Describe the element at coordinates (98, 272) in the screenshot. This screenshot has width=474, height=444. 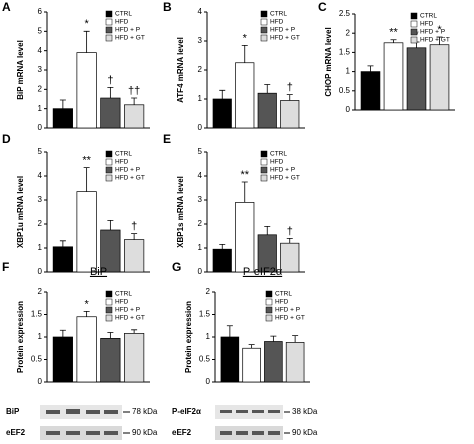
I see `panel-title: BiP` at that location.